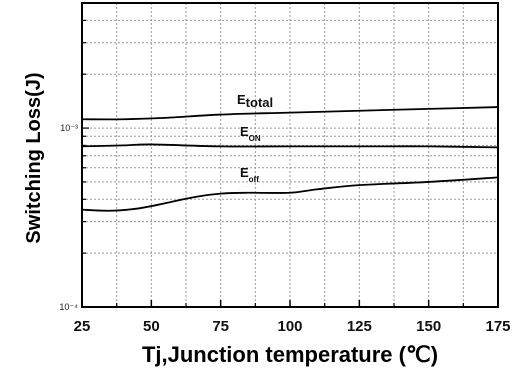  What do you see at coordinates (290, 194) in the screenshot?
I see `series-line-e-off` at bounding box center [290, 194].